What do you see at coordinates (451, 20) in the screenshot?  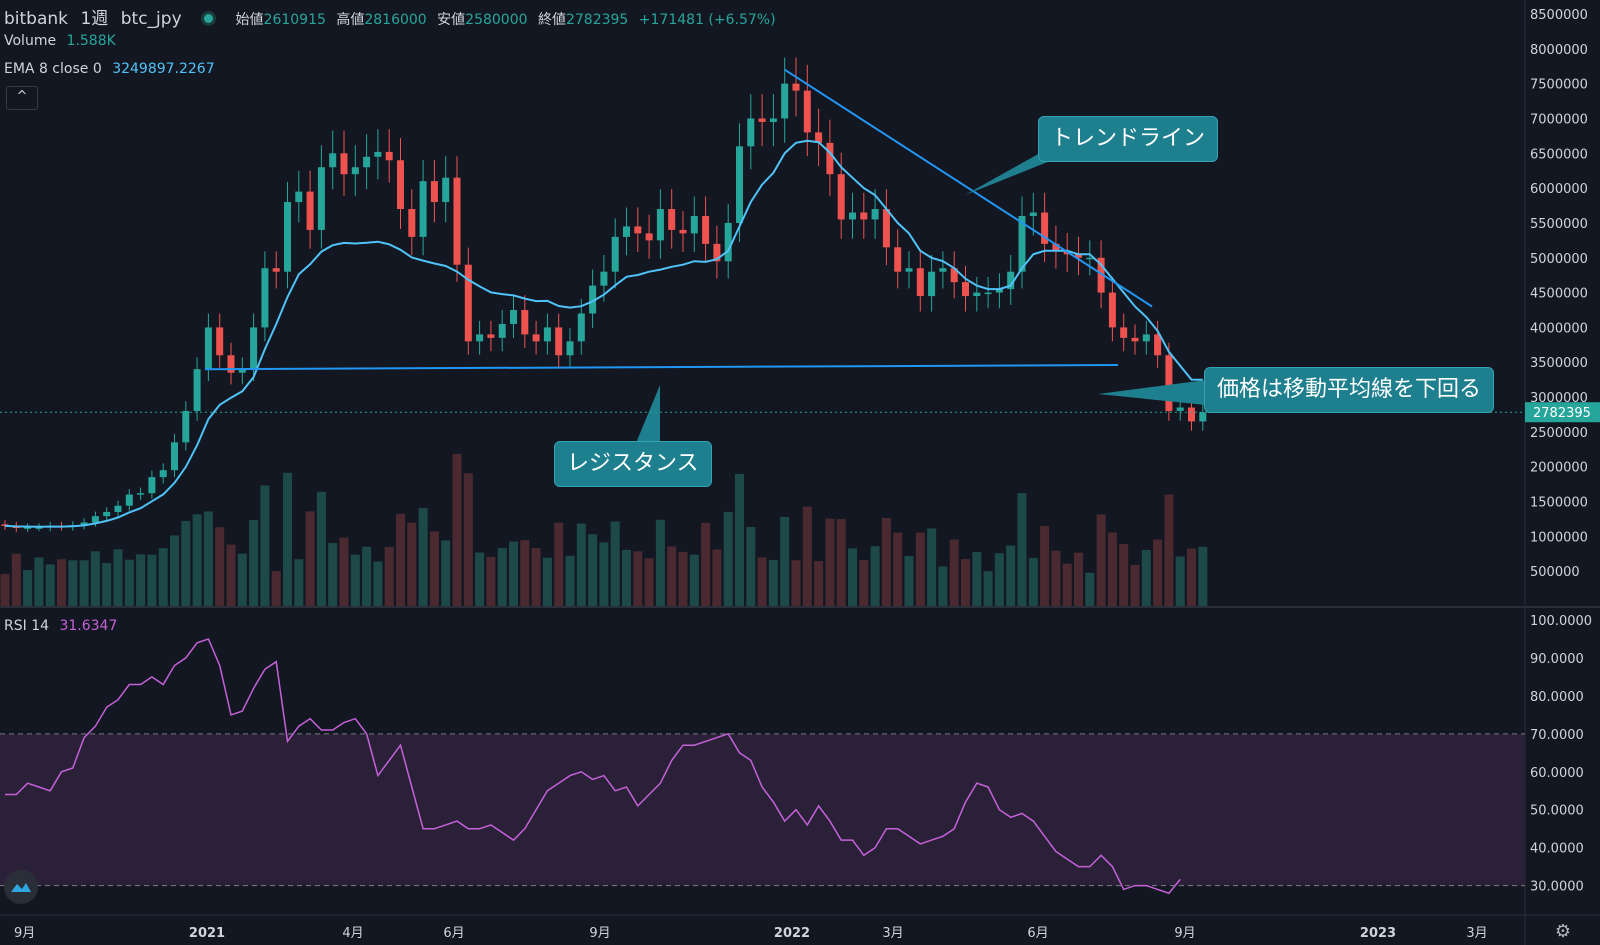 I see `low-label: 安値` at bounding box center [451, 20].